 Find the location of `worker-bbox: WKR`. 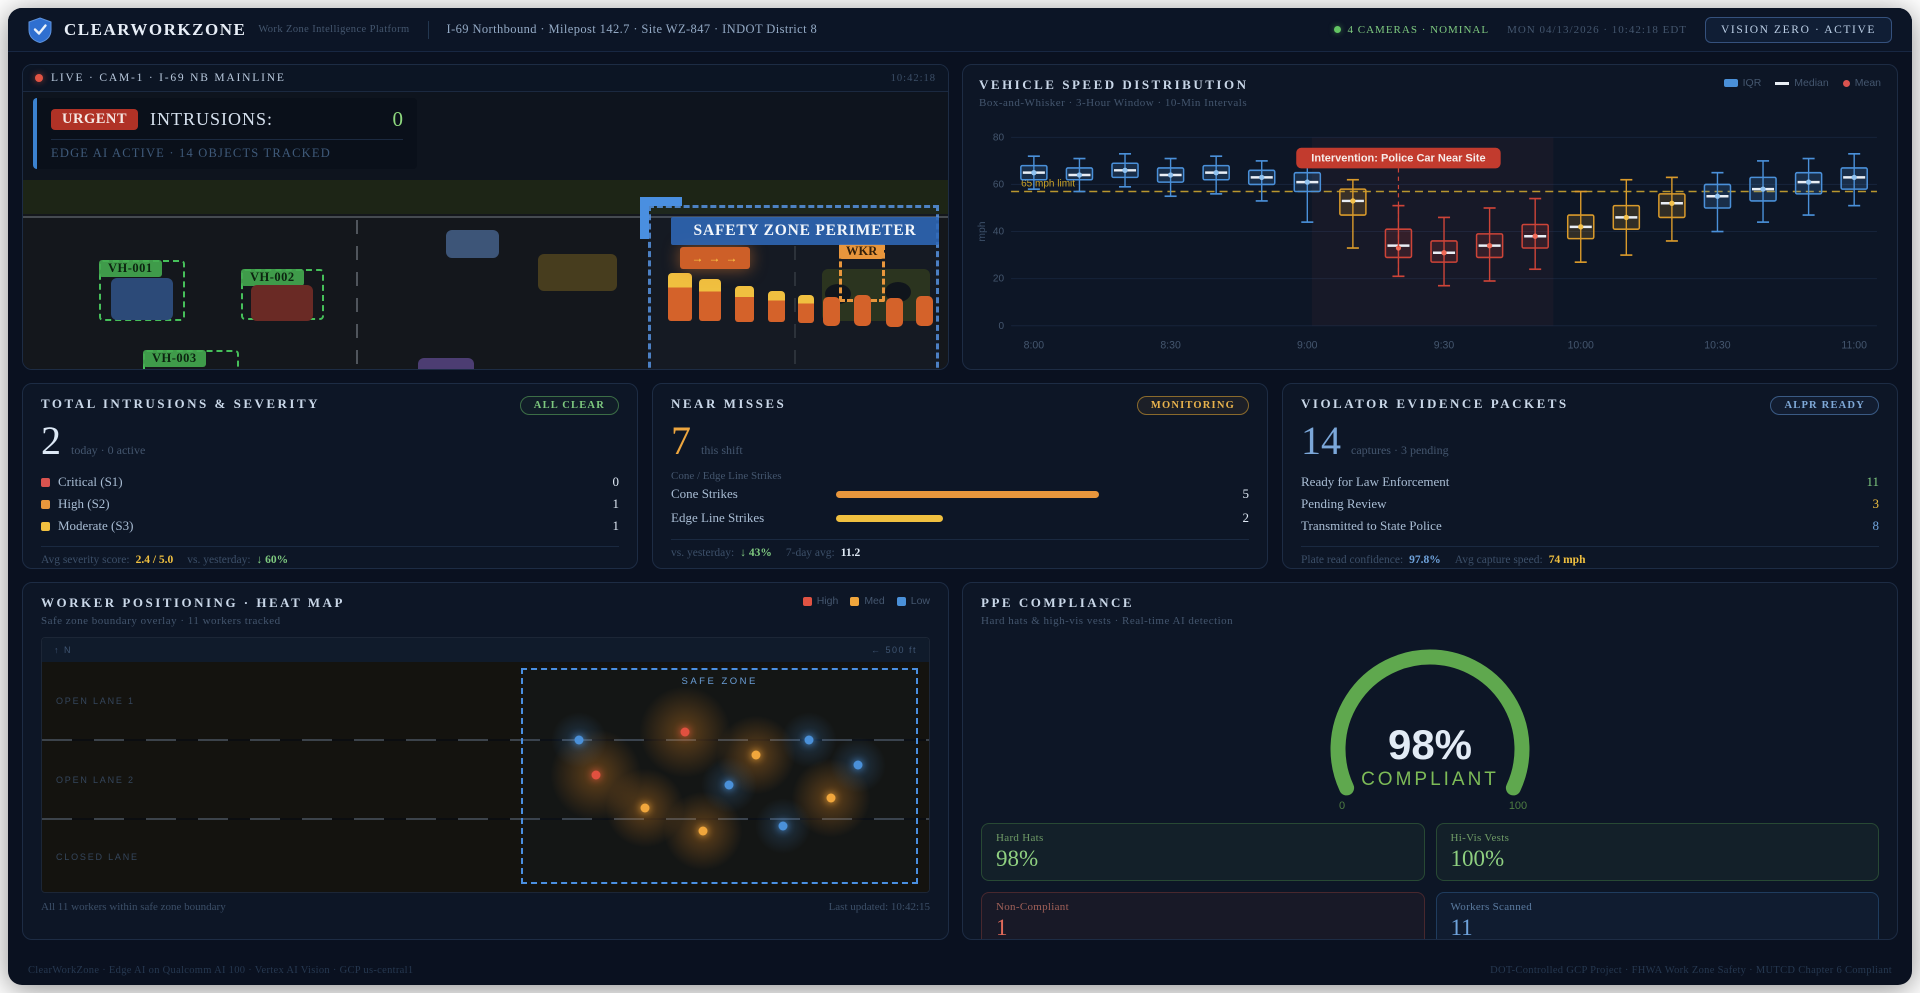

worker-bbox: WKR is located at coordinates (862, 273).